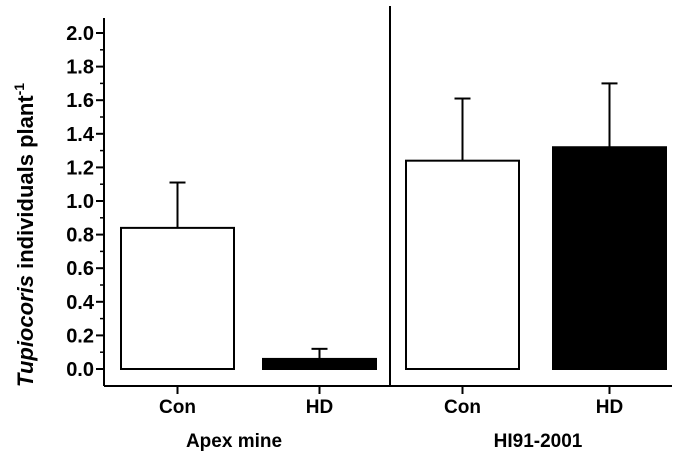 The image size is (674, 459). I want to click on y-tick-label: 0.4, so click(80, 303).